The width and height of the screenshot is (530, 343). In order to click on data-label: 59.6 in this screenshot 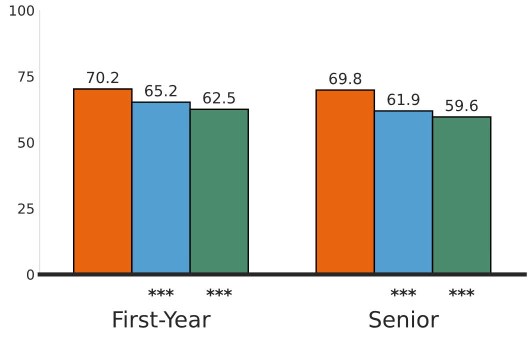, I will do `click(462, 106)`.